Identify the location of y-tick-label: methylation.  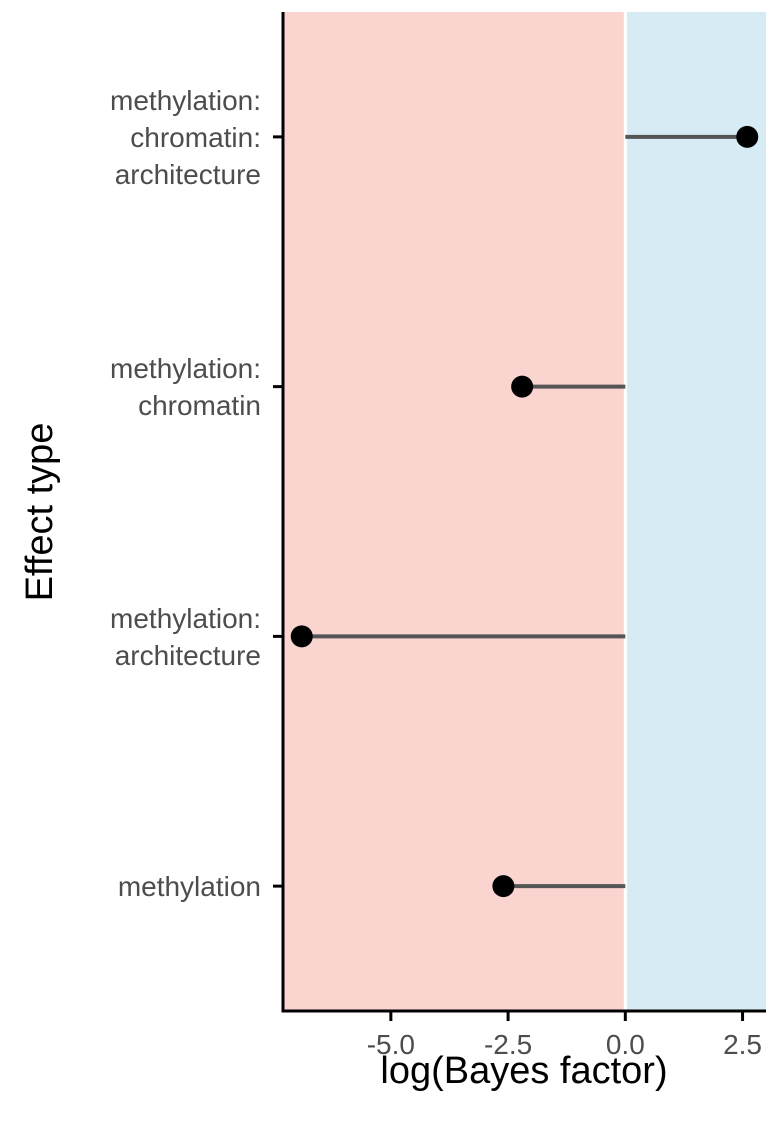
(189, 886).